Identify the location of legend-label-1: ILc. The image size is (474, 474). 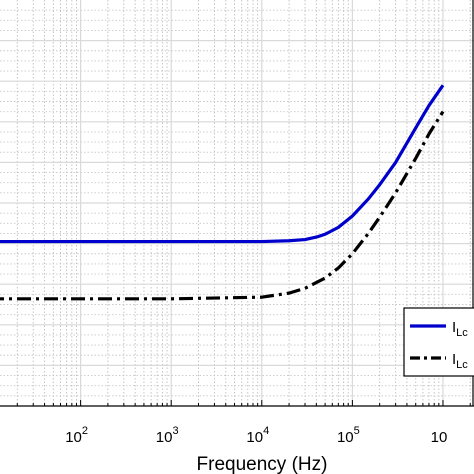
(460, 329).